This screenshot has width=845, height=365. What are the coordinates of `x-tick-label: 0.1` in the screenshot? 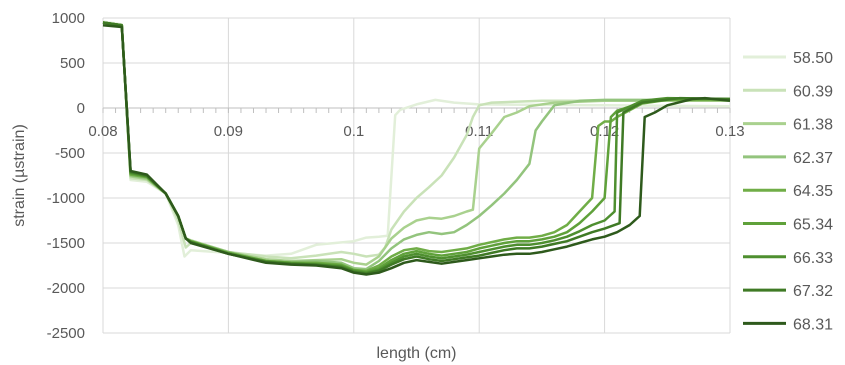 It's located at (353, 131).